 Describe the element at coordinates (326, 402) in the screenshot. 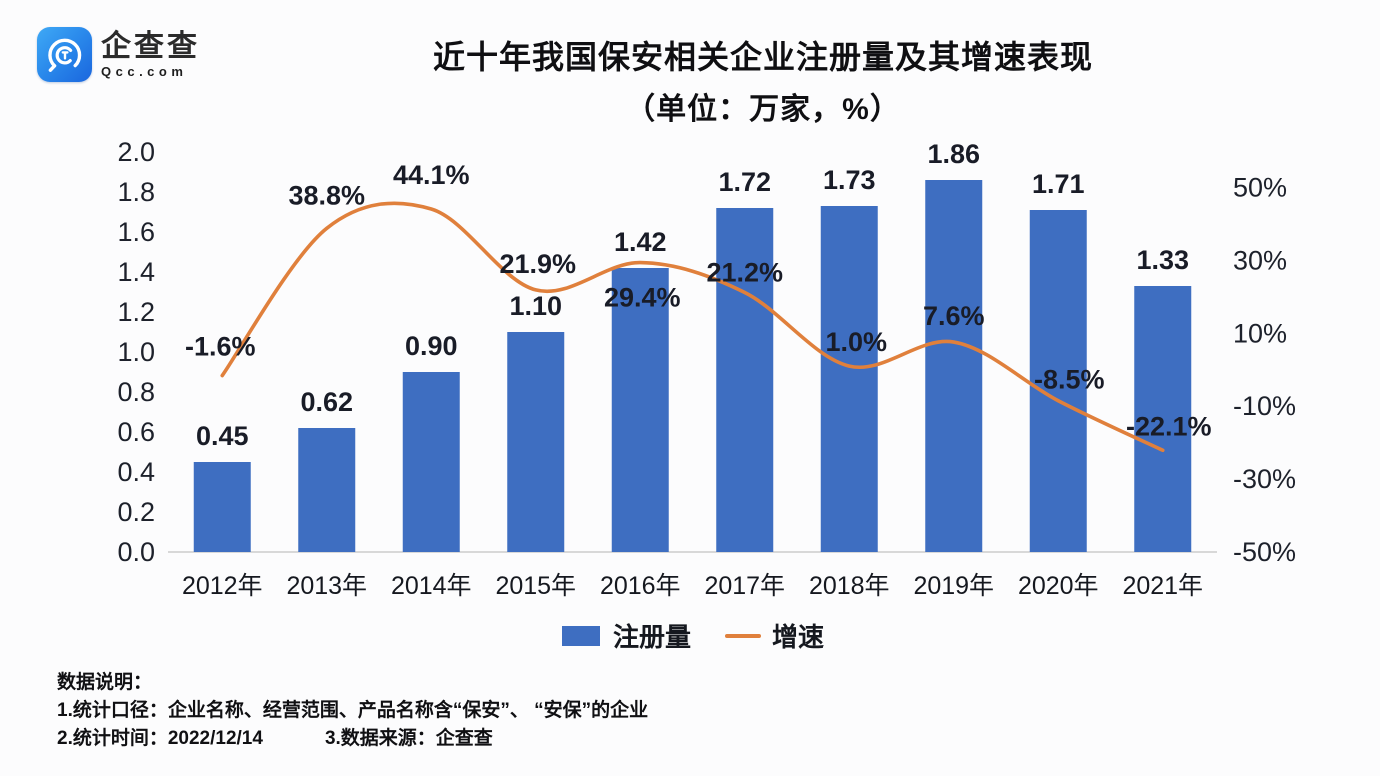

I see `bar-value-label: 0.62` at that location.